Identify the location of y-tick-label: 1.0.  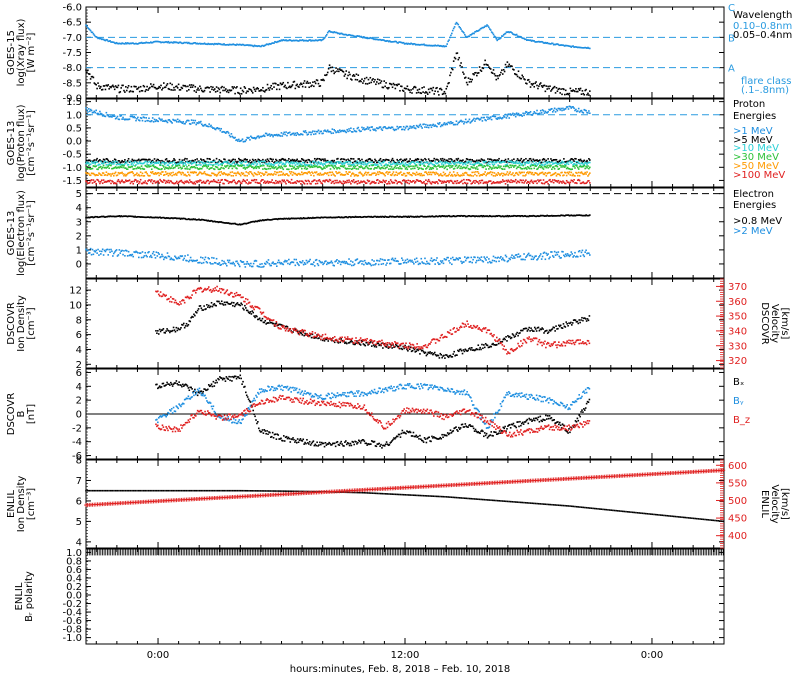
(74, 115).